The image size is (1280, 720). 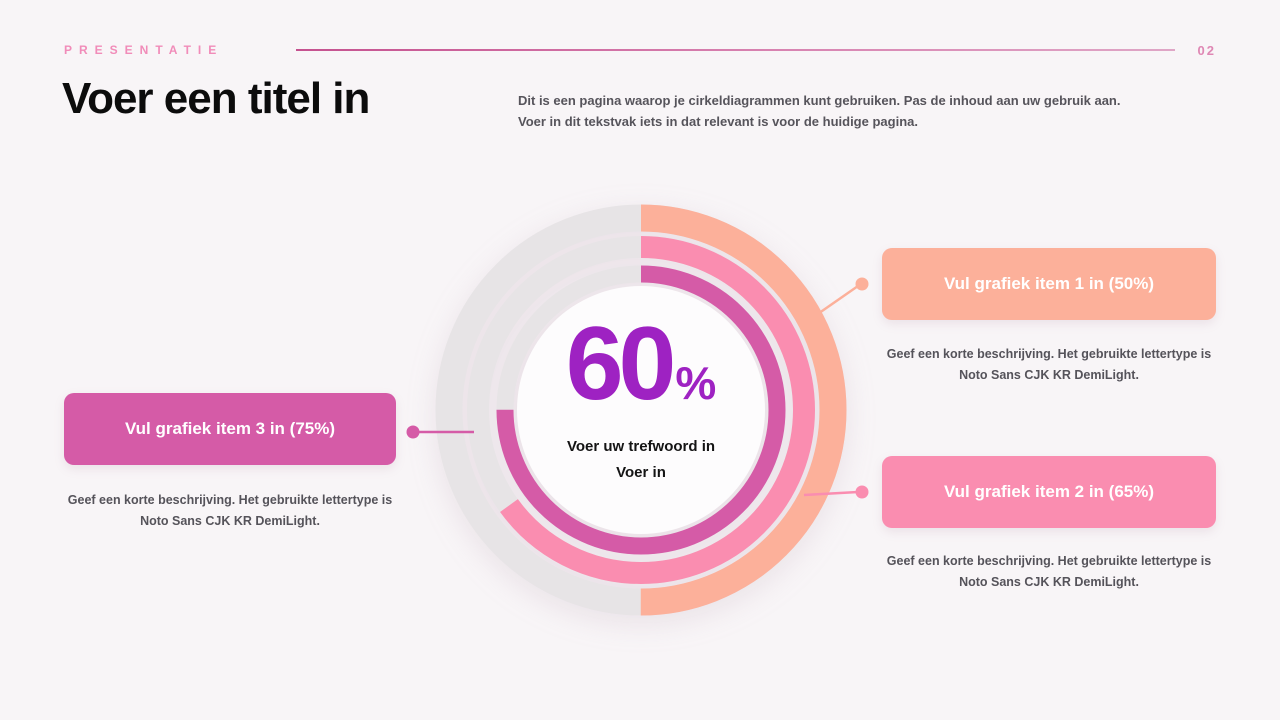 I want to click on percent-sign: %, so click(x=696, y=383).